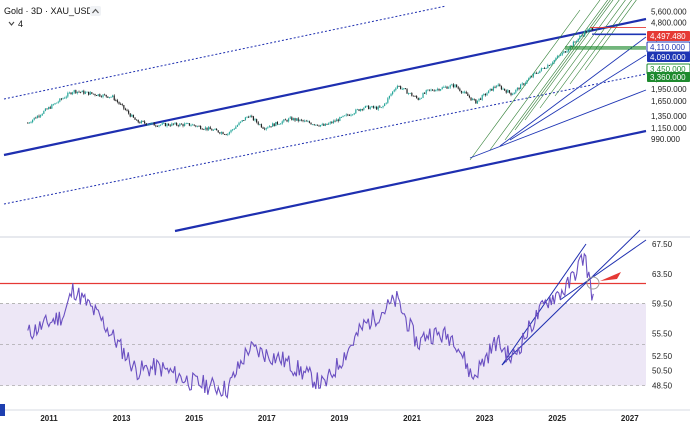  Describe the element at coordinates (603, 270) in the screenshot. I see `rsi-channel-mid-line` at that location.